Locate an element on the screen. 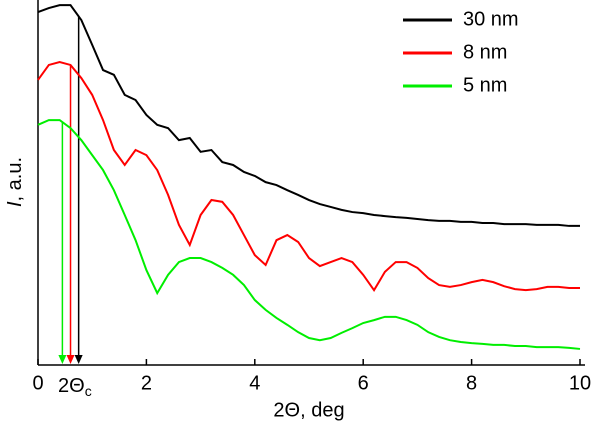  annotation: 2Θc is located at coordinates (75, 386).